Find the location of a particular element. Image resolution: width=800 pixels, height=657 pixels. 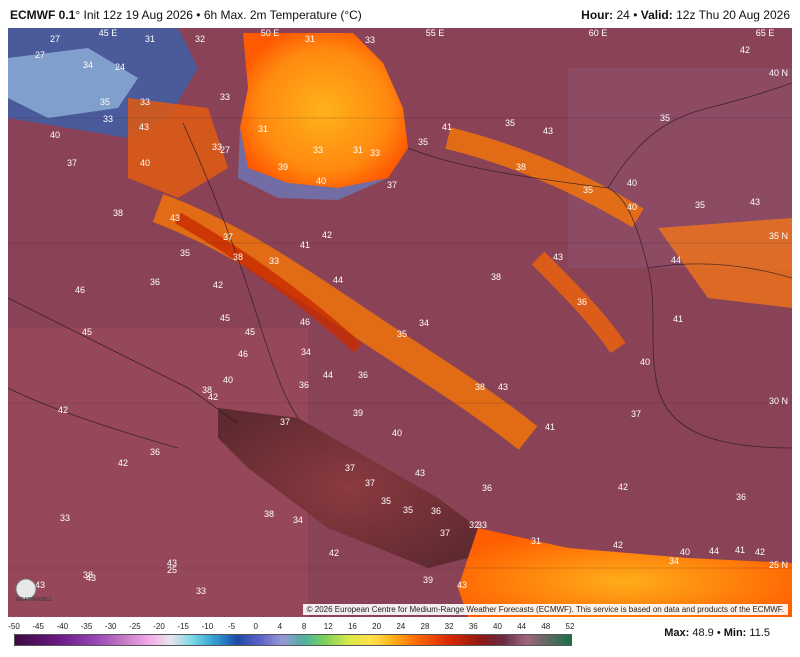

max-min-readout: Max: 48.9 • Min: 11.5 is located at coordinates (717, 633).